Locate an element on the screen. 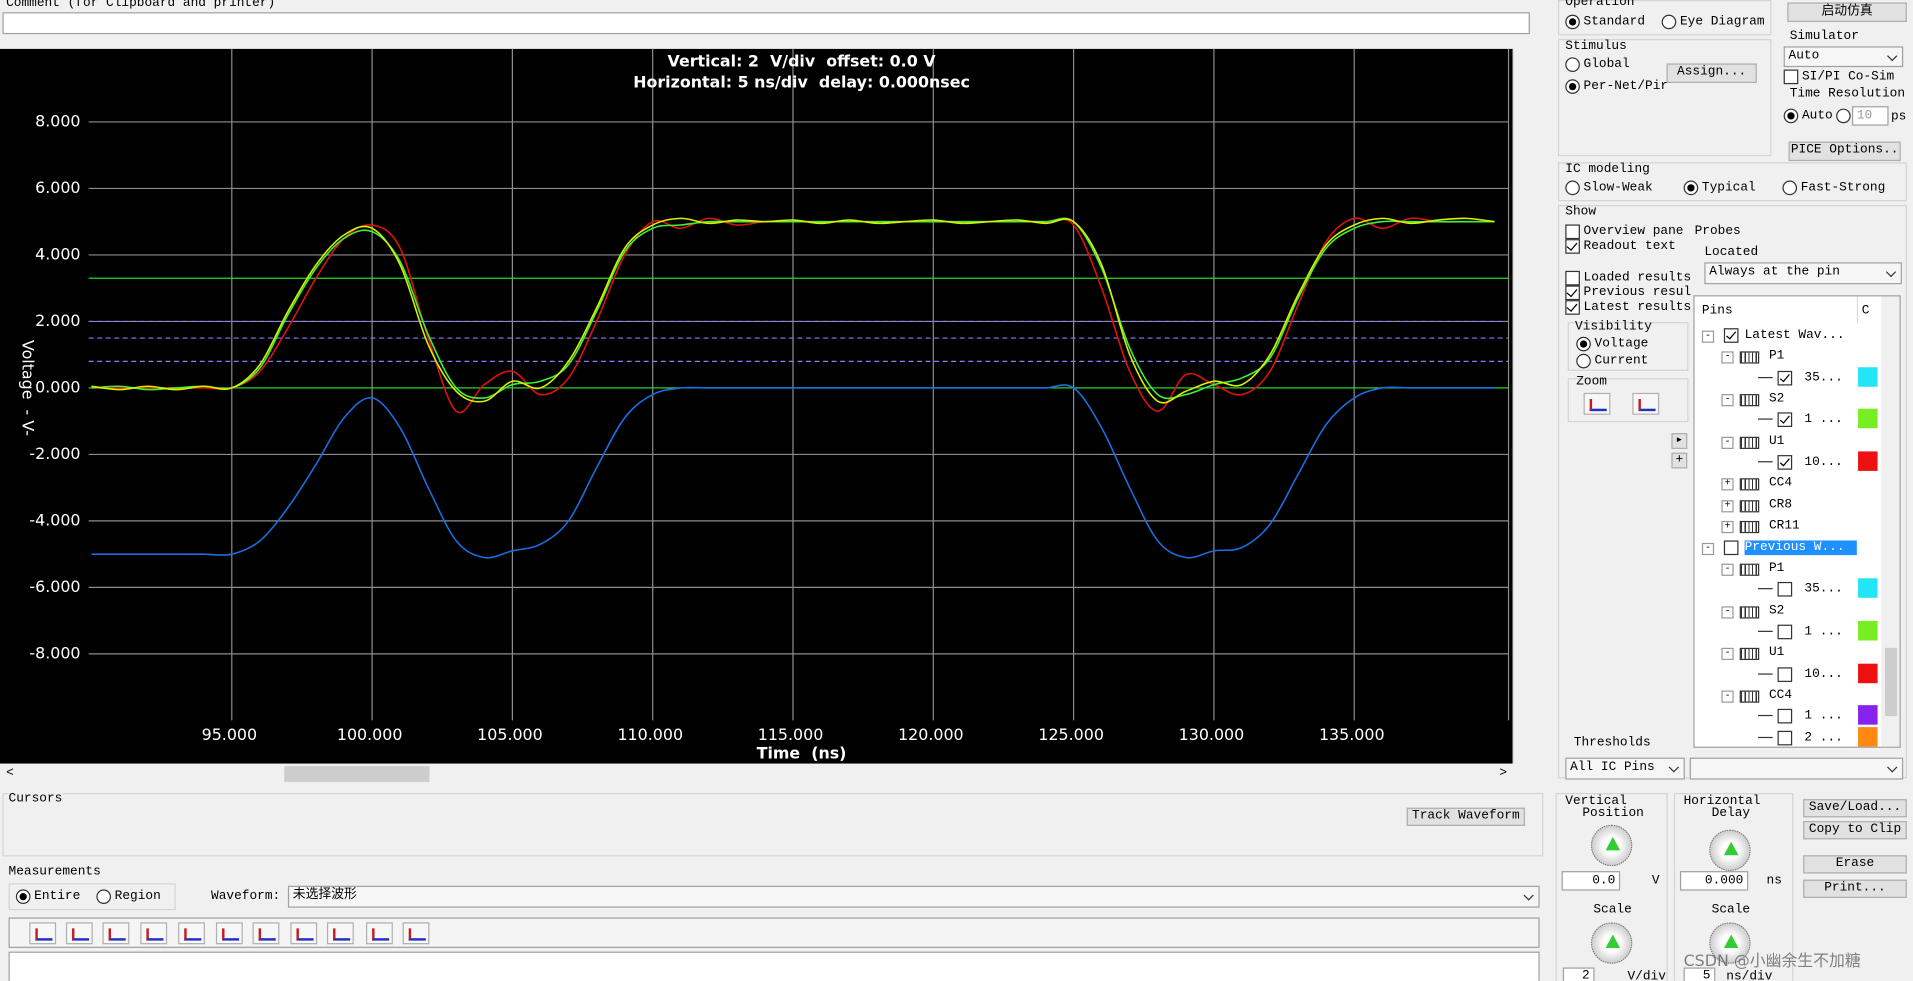 The height and width of the screenshot is (981, 1913). voltage-radio: Voltage is located at coordinates (1612, 344).